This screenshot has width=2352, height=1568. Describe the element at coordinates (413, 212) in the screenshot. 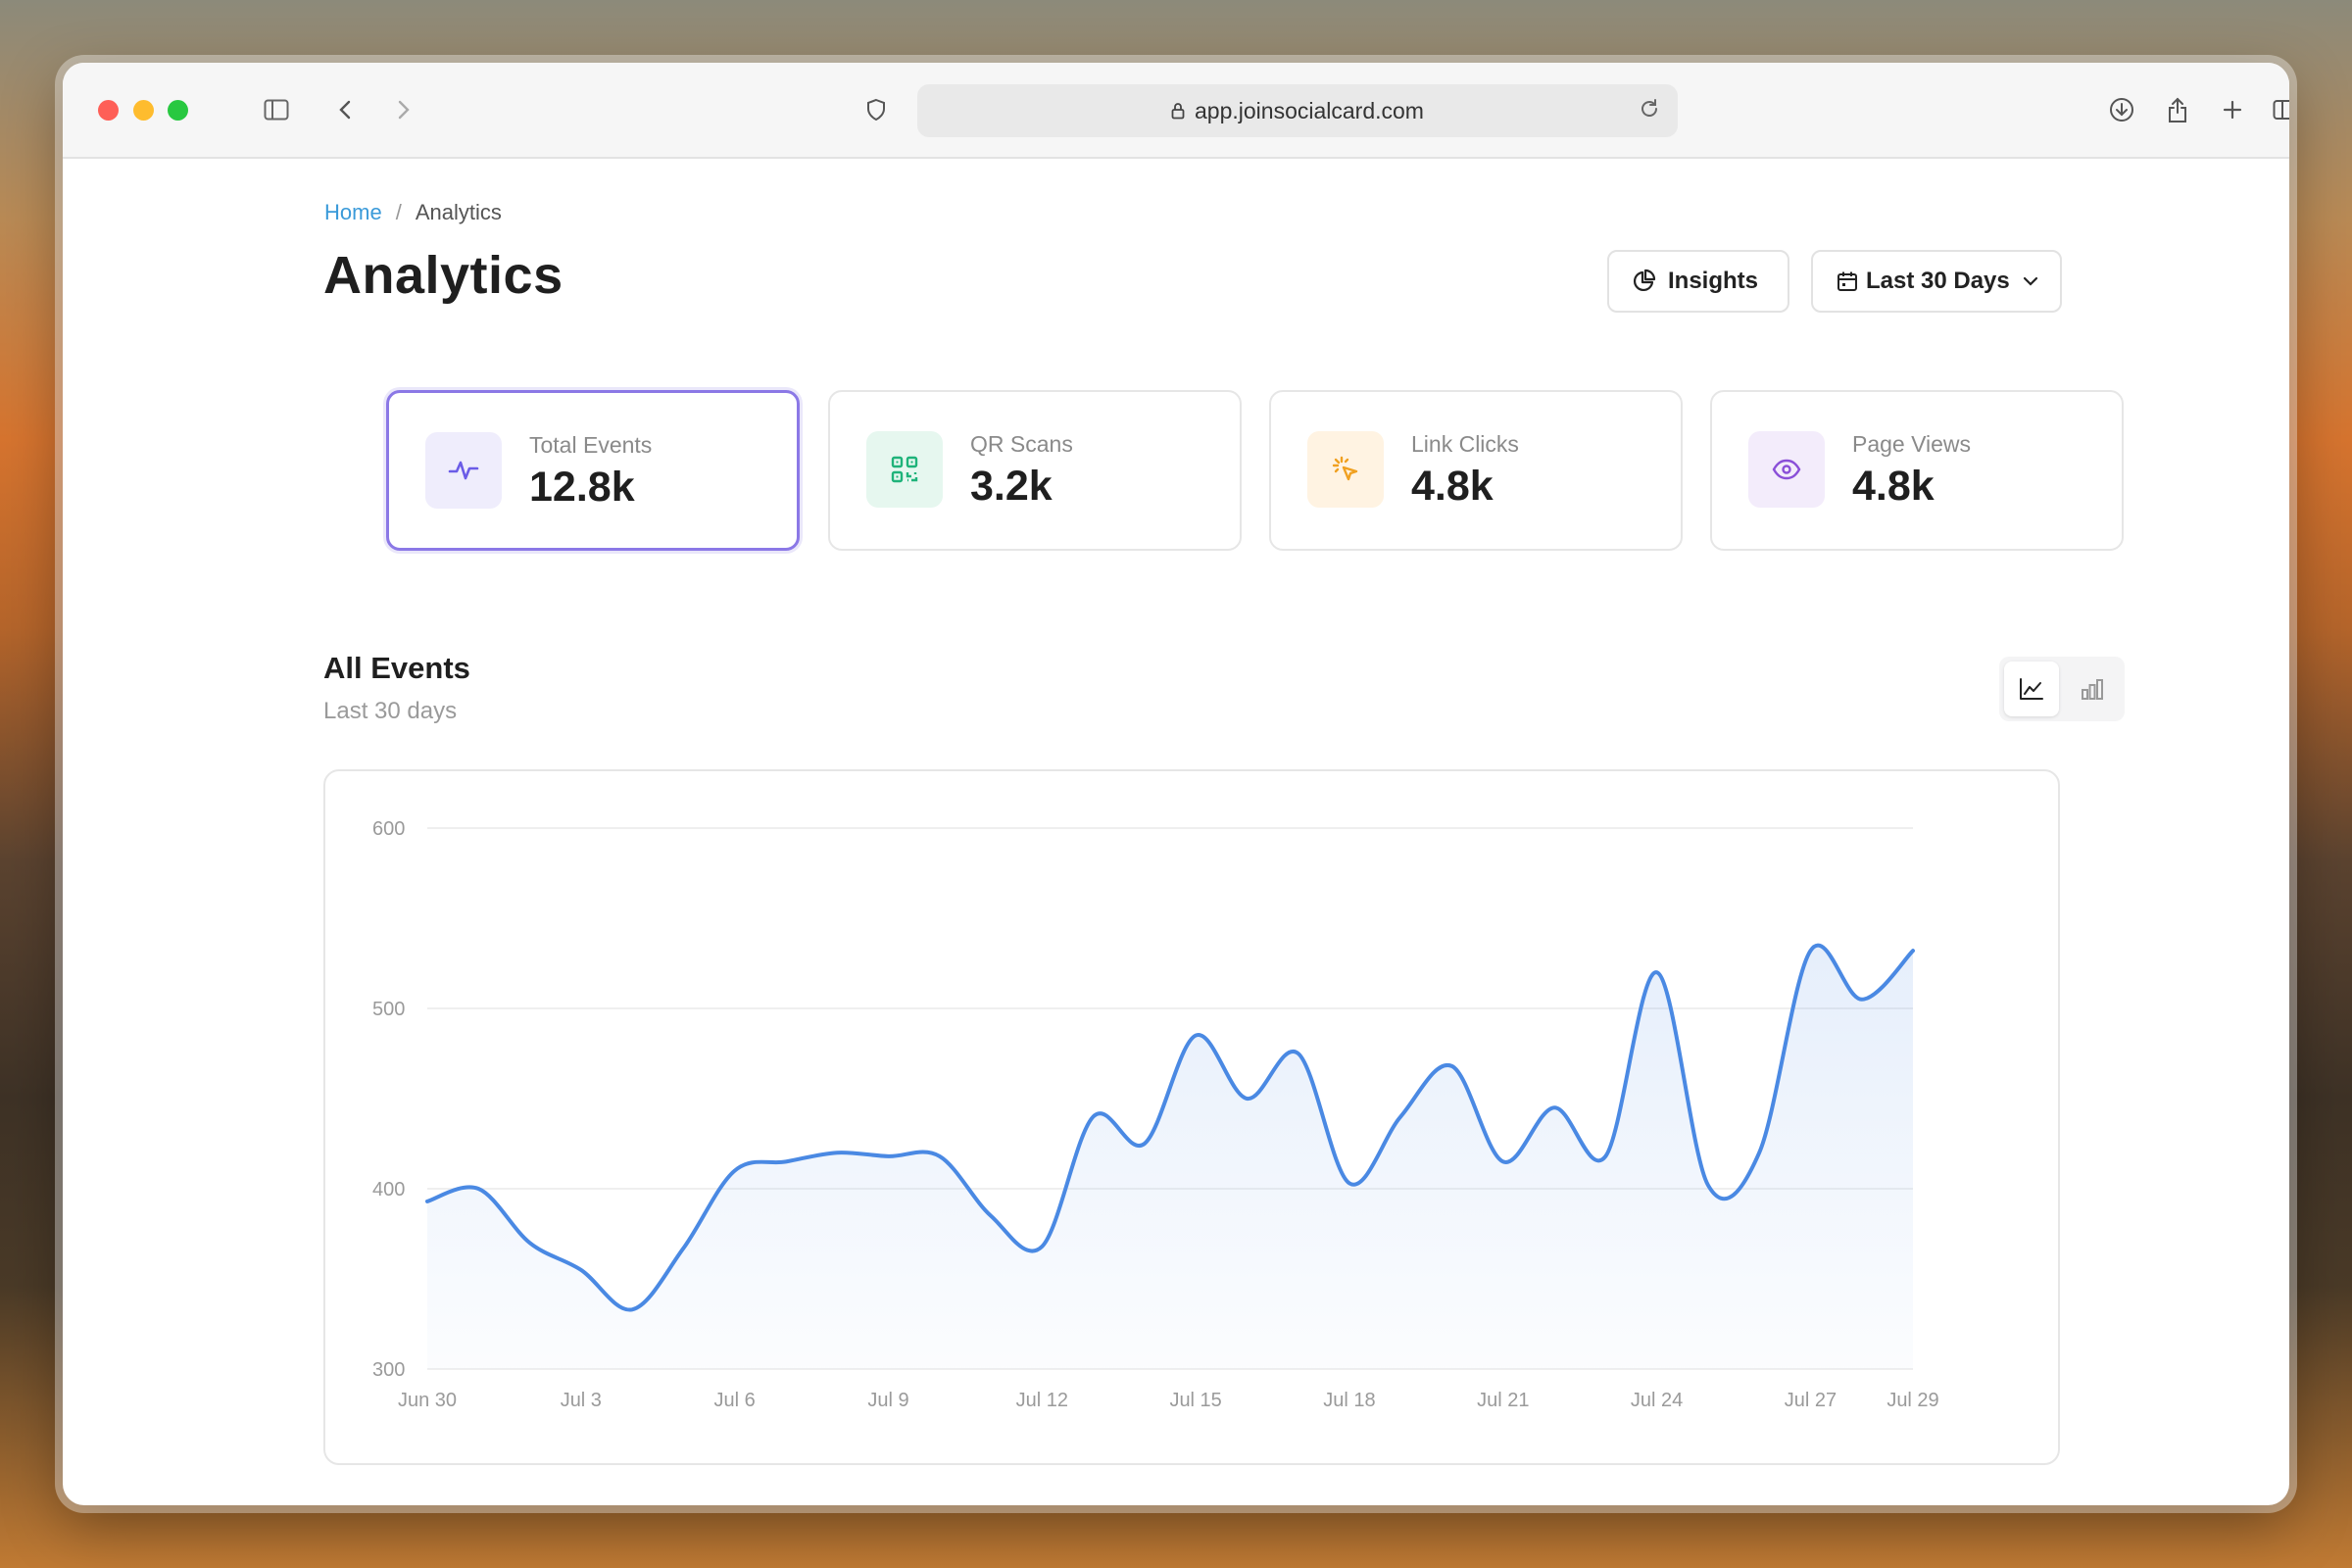

I see `breadcrumb: Home / Analytics` at that location.